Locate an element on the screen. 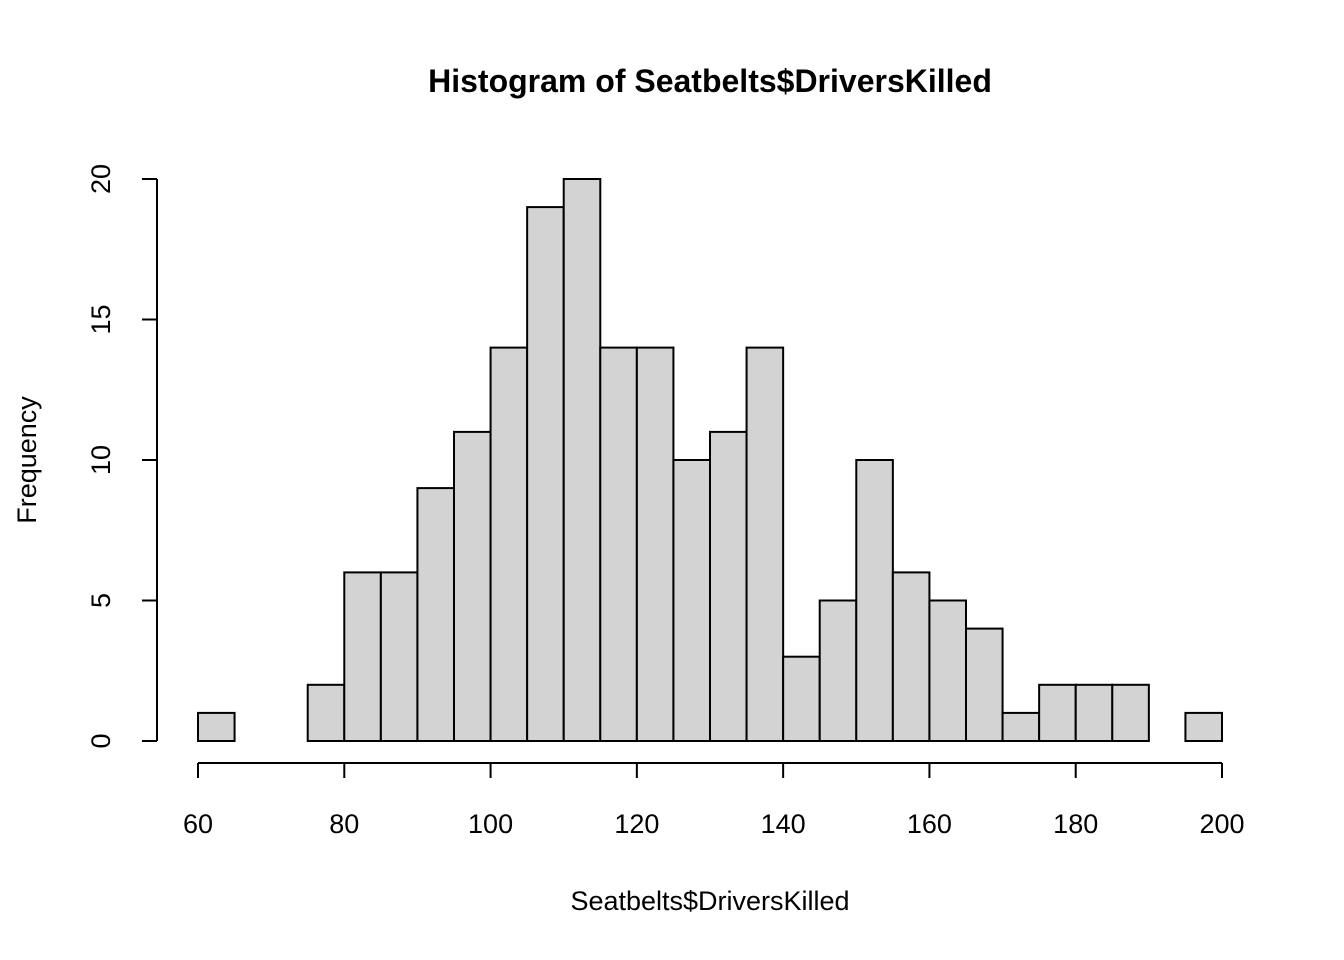 The height and width of the screenshot is (960, 1344). x-tick-label: 140 is located at coordinates (783, 824).